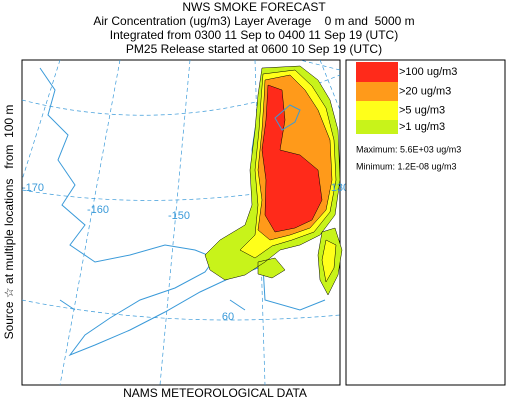  What do you see at coordinates (425, 91) in the screenshot?
I see `legend-label: >20 ug/m3` at bounding box center [425, 91].